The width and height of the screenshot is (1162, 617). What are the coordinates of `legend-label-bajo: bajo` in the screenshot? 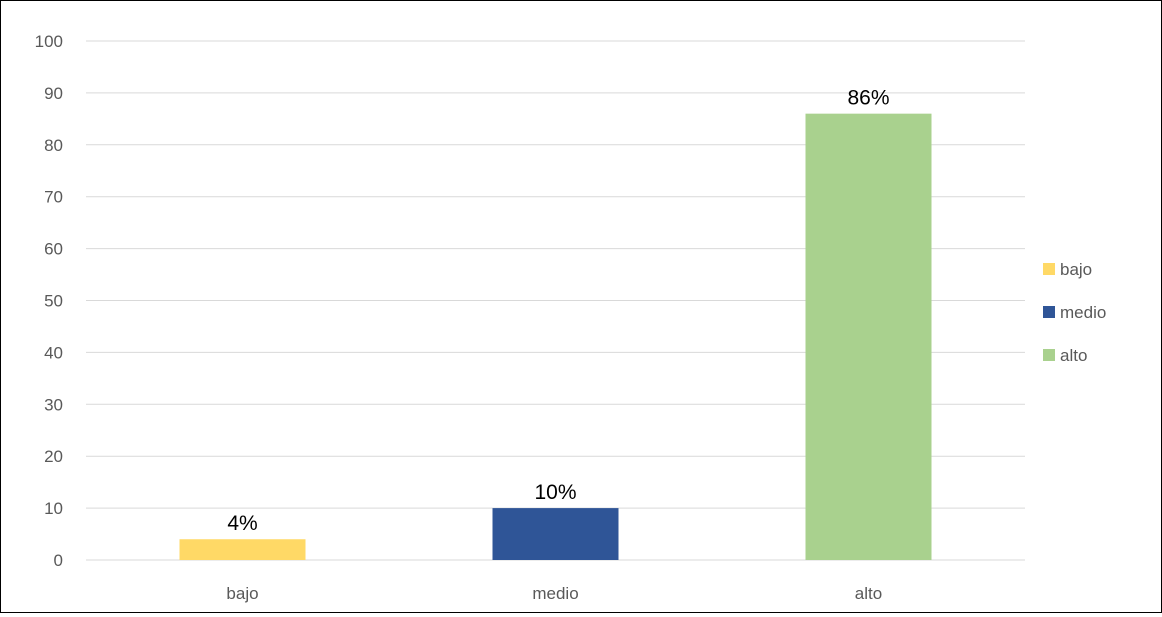 It's located at (1076, 269).